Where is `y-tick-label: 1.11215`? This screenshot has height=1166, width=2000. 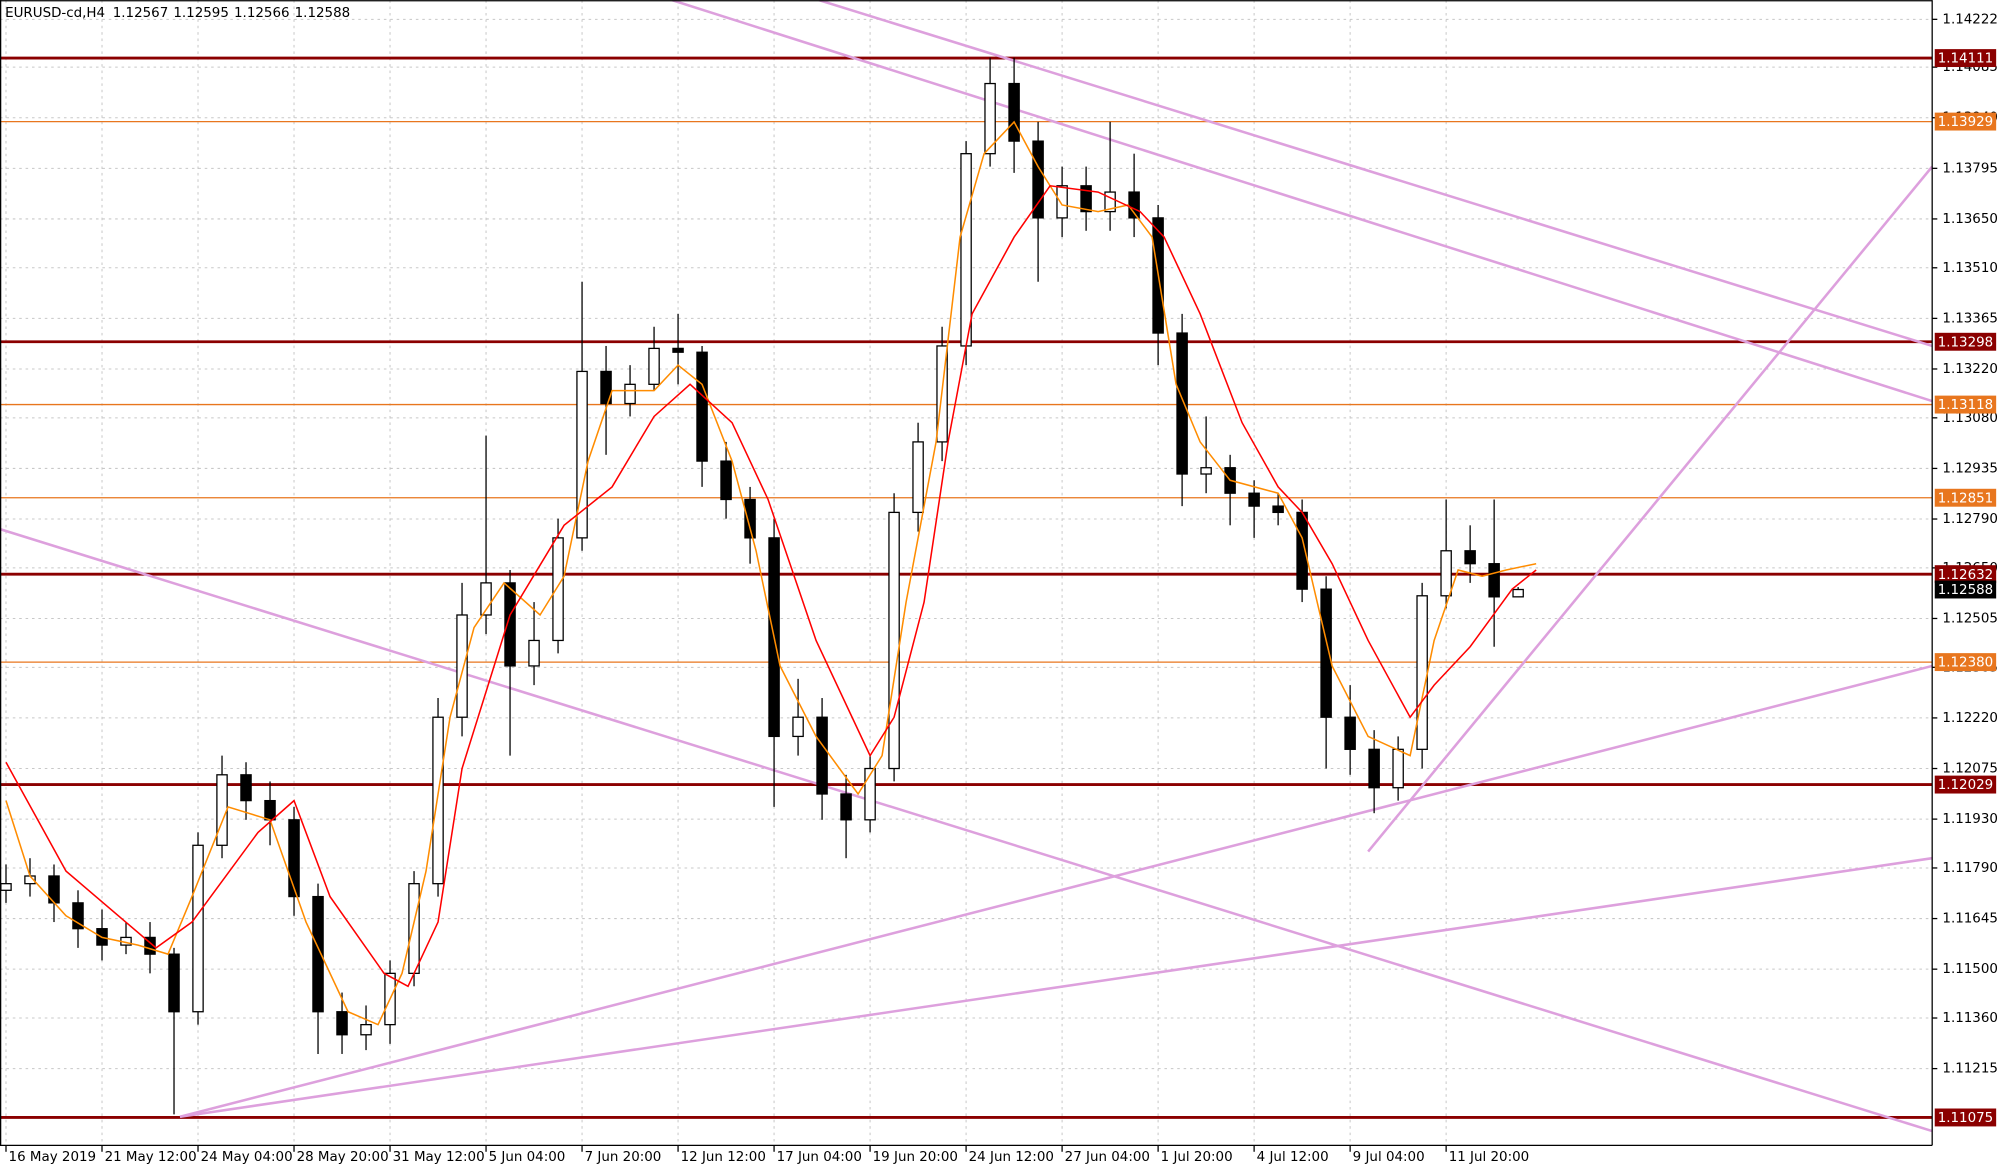 y-tick-label: 1.11215 is located at coordinates (1970, 1069).